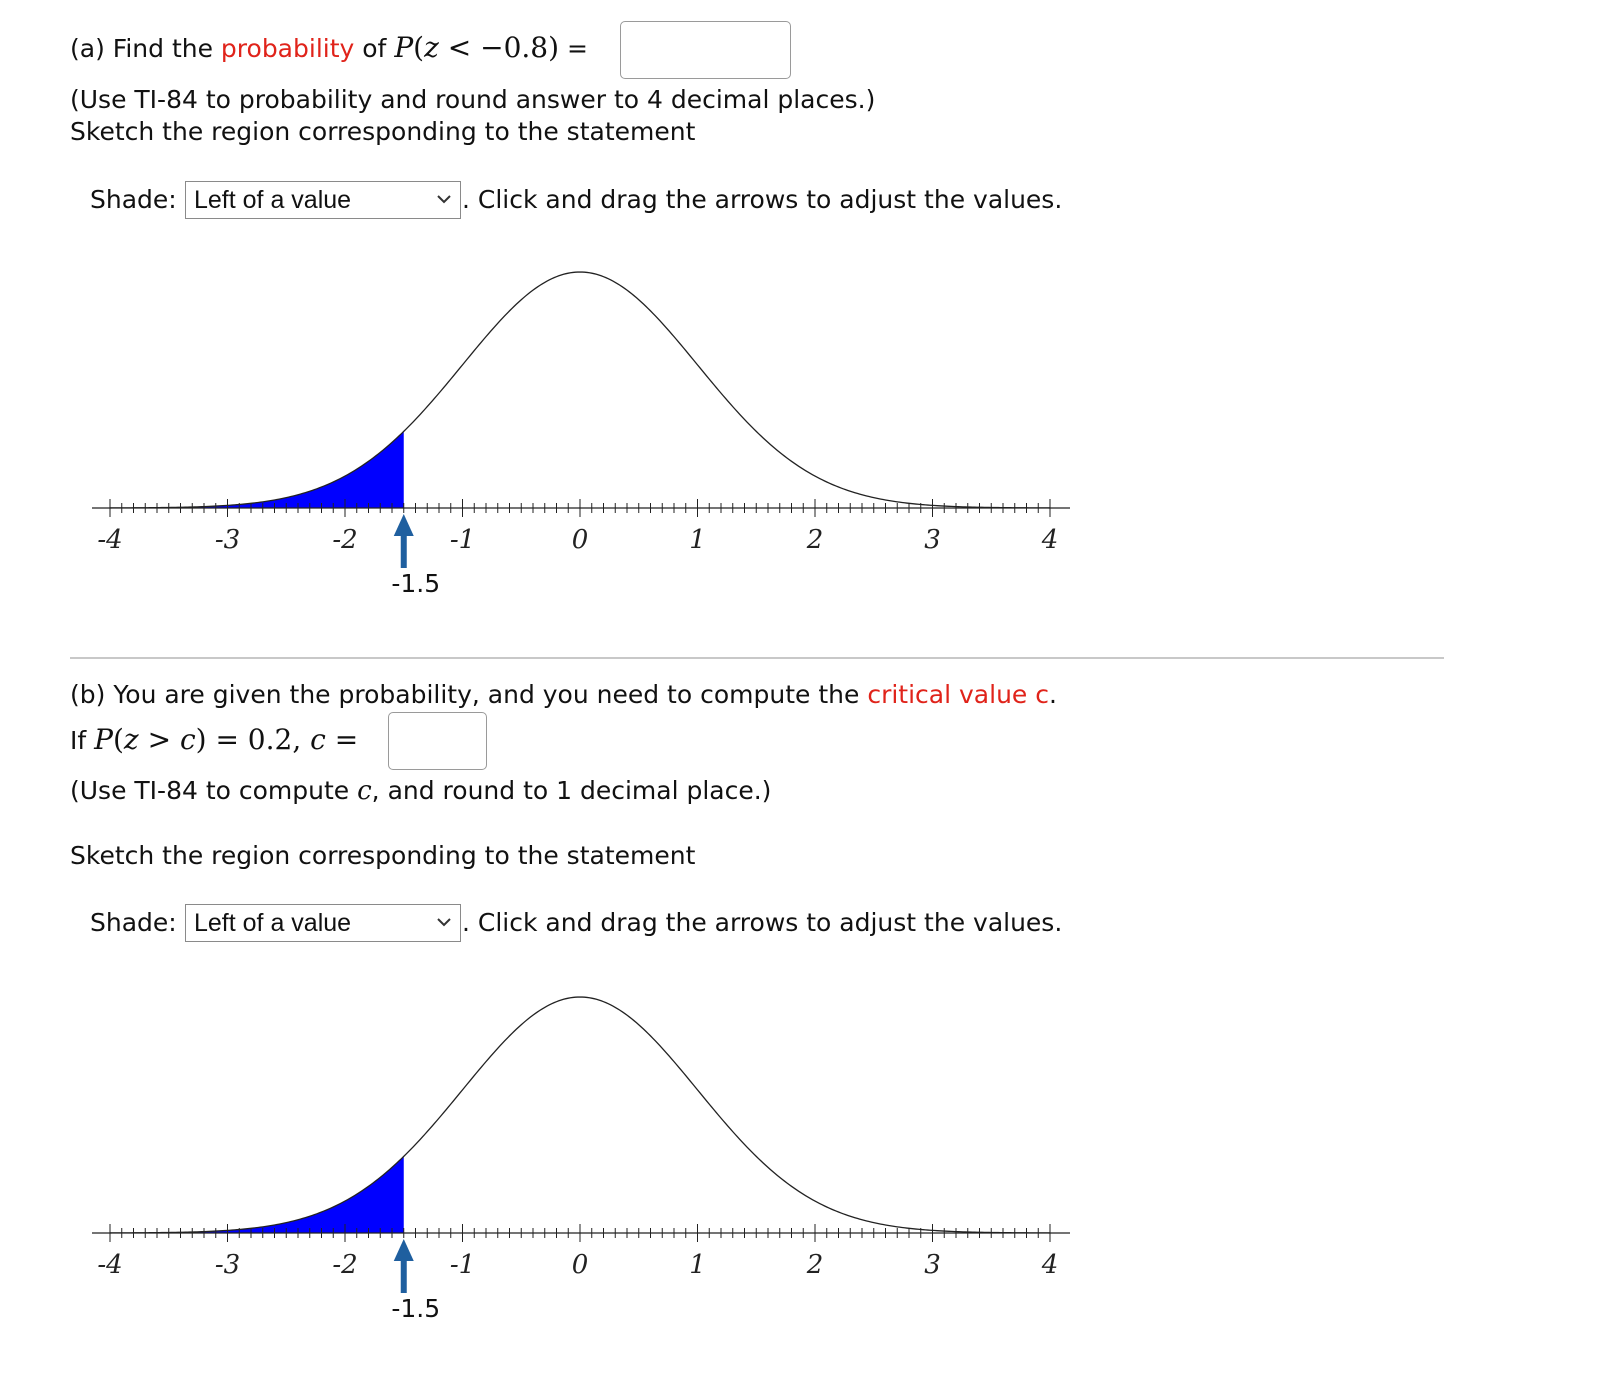  What do you see at coordinates (757, 658) in the screenshot?
I see `section-divider` at bounding box center [757, 658].